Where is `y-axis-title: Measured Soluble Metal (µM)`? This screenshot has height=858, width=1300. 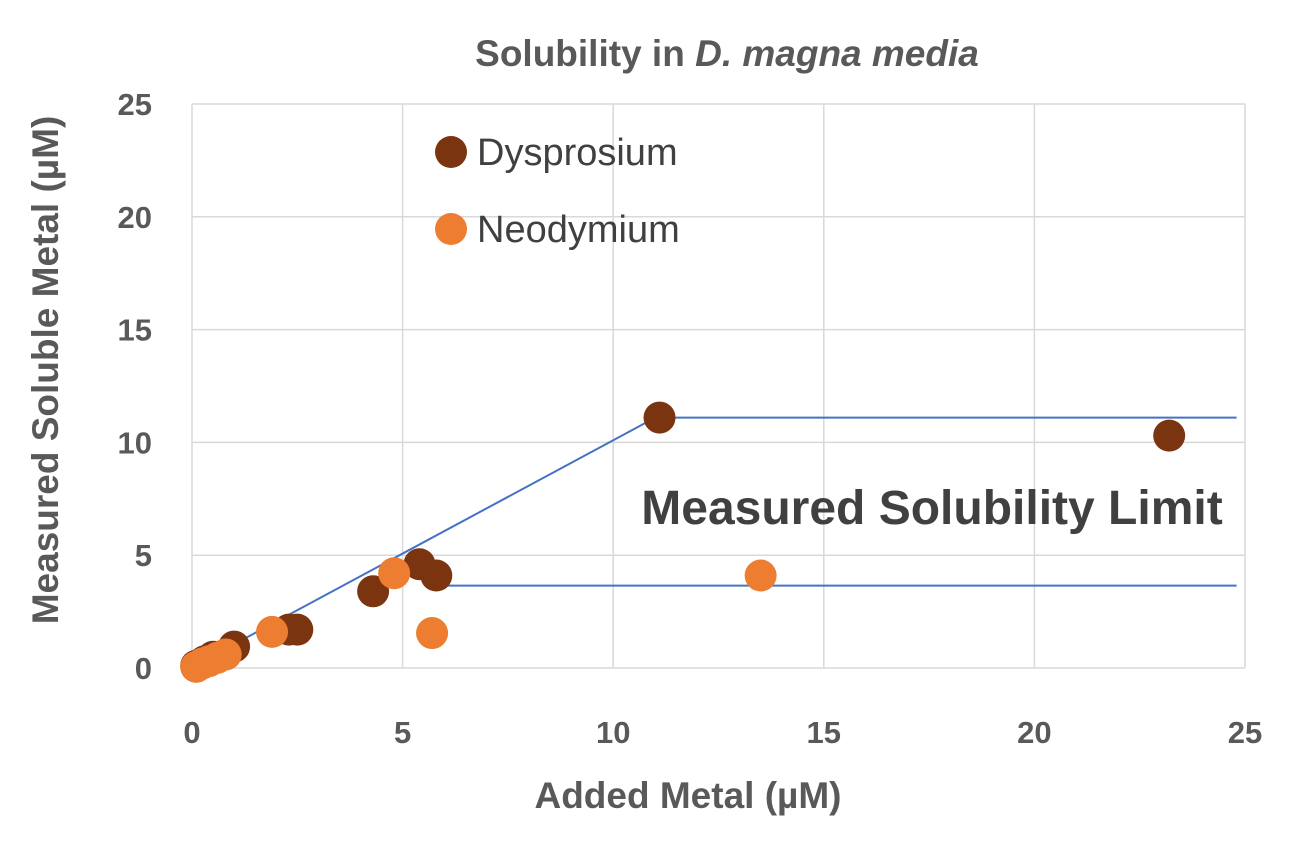
y-axis-title: Measured Soluble Metal (µM) is located at coordinates (45, 370).